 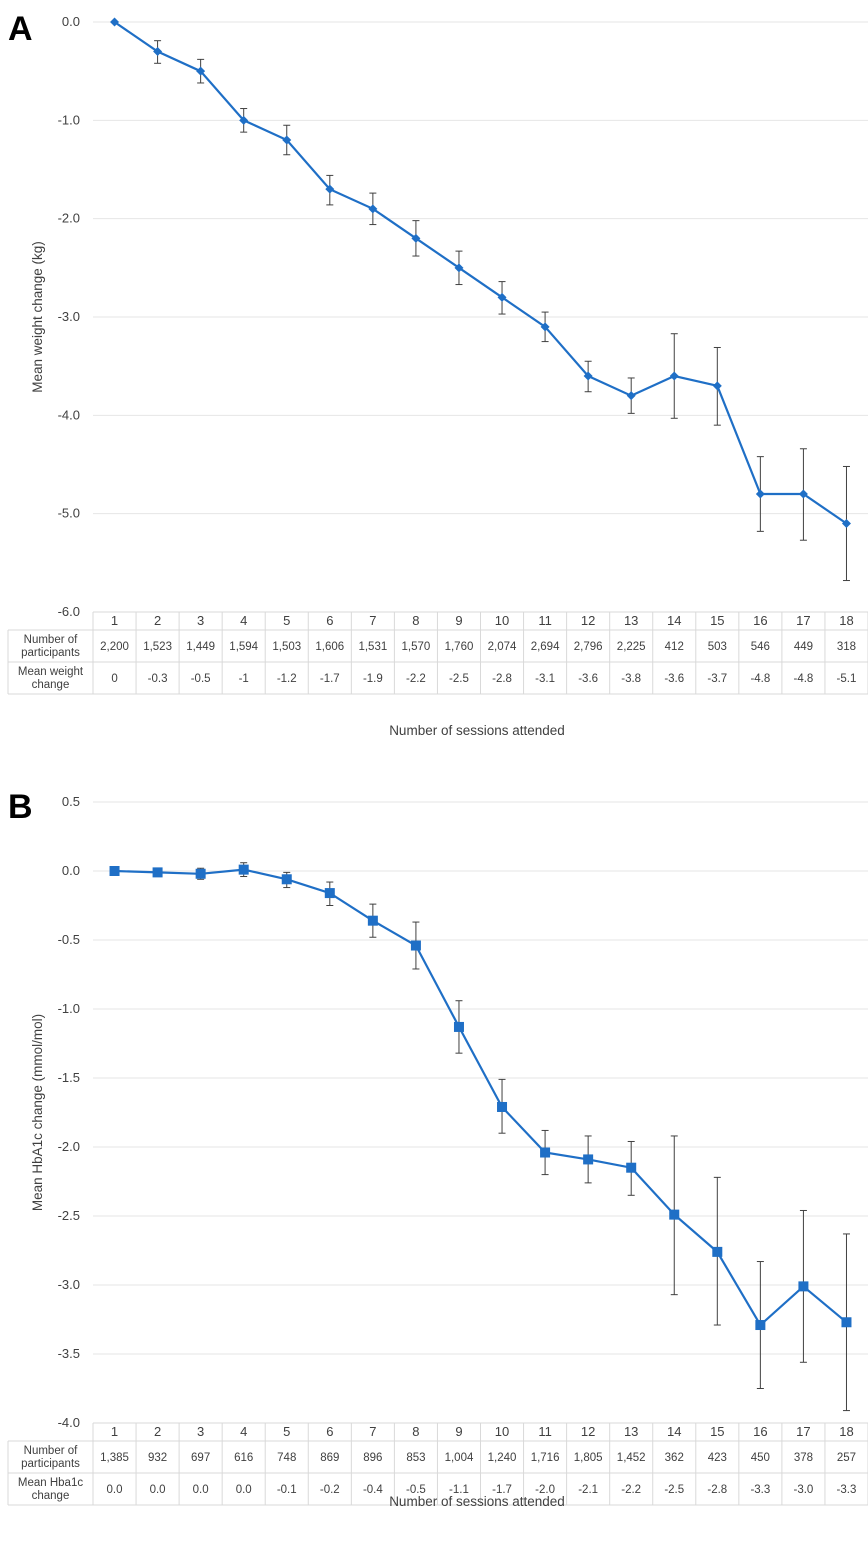 I want to click on table-cell-participants: 1,805, so click(x=588, y=1458).